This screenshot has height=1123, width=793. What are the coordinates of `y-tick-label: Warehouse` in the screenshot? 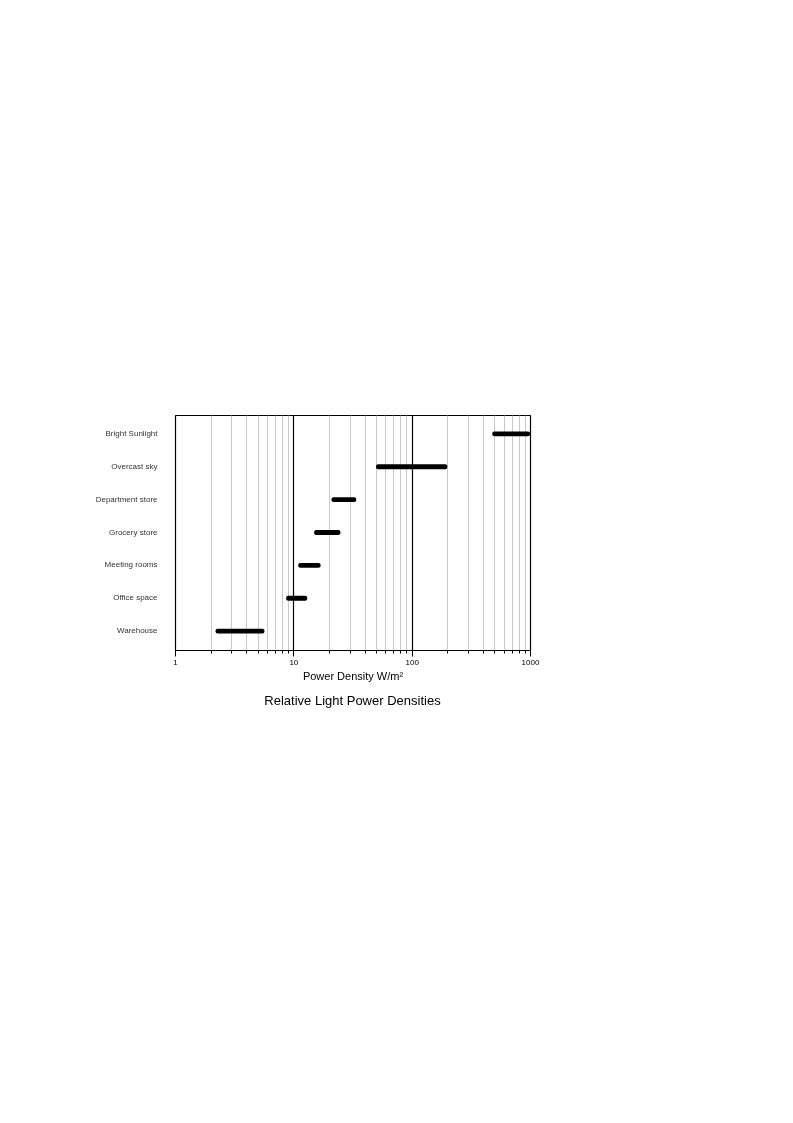 It's located at (137, 631).